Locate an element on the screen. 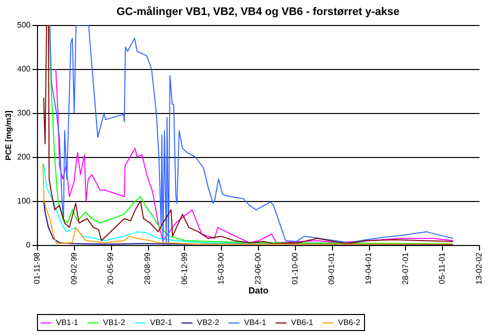  y-tick-label: 0 is located at coordinates (29, 245).